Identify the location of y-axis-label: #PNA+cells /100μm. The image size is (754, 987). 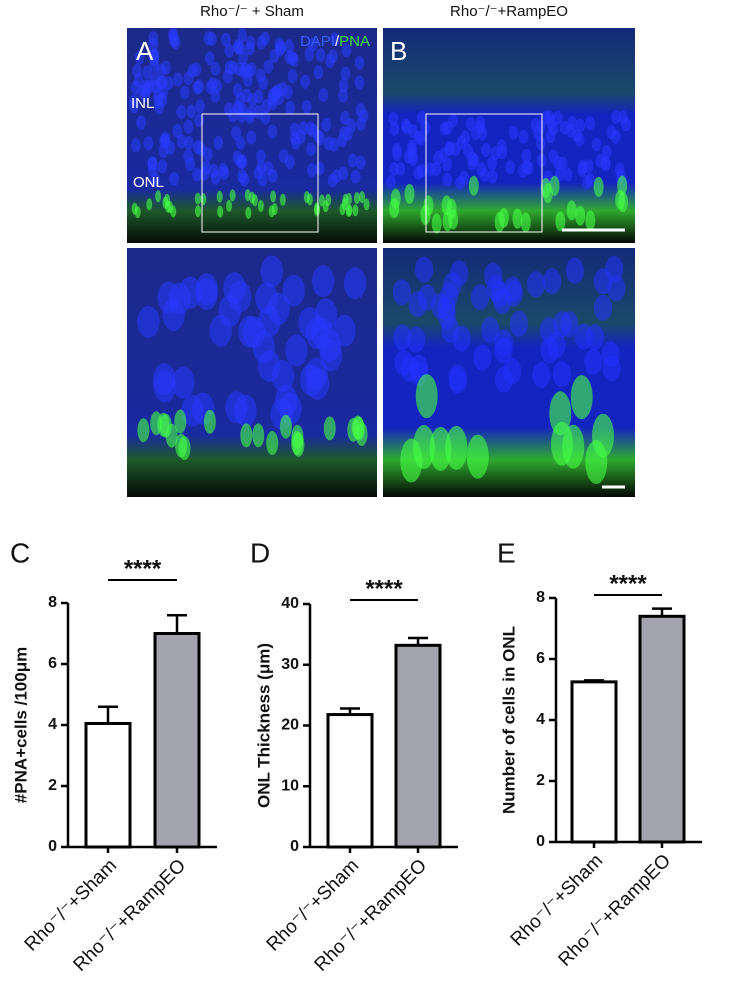
(20, 725).